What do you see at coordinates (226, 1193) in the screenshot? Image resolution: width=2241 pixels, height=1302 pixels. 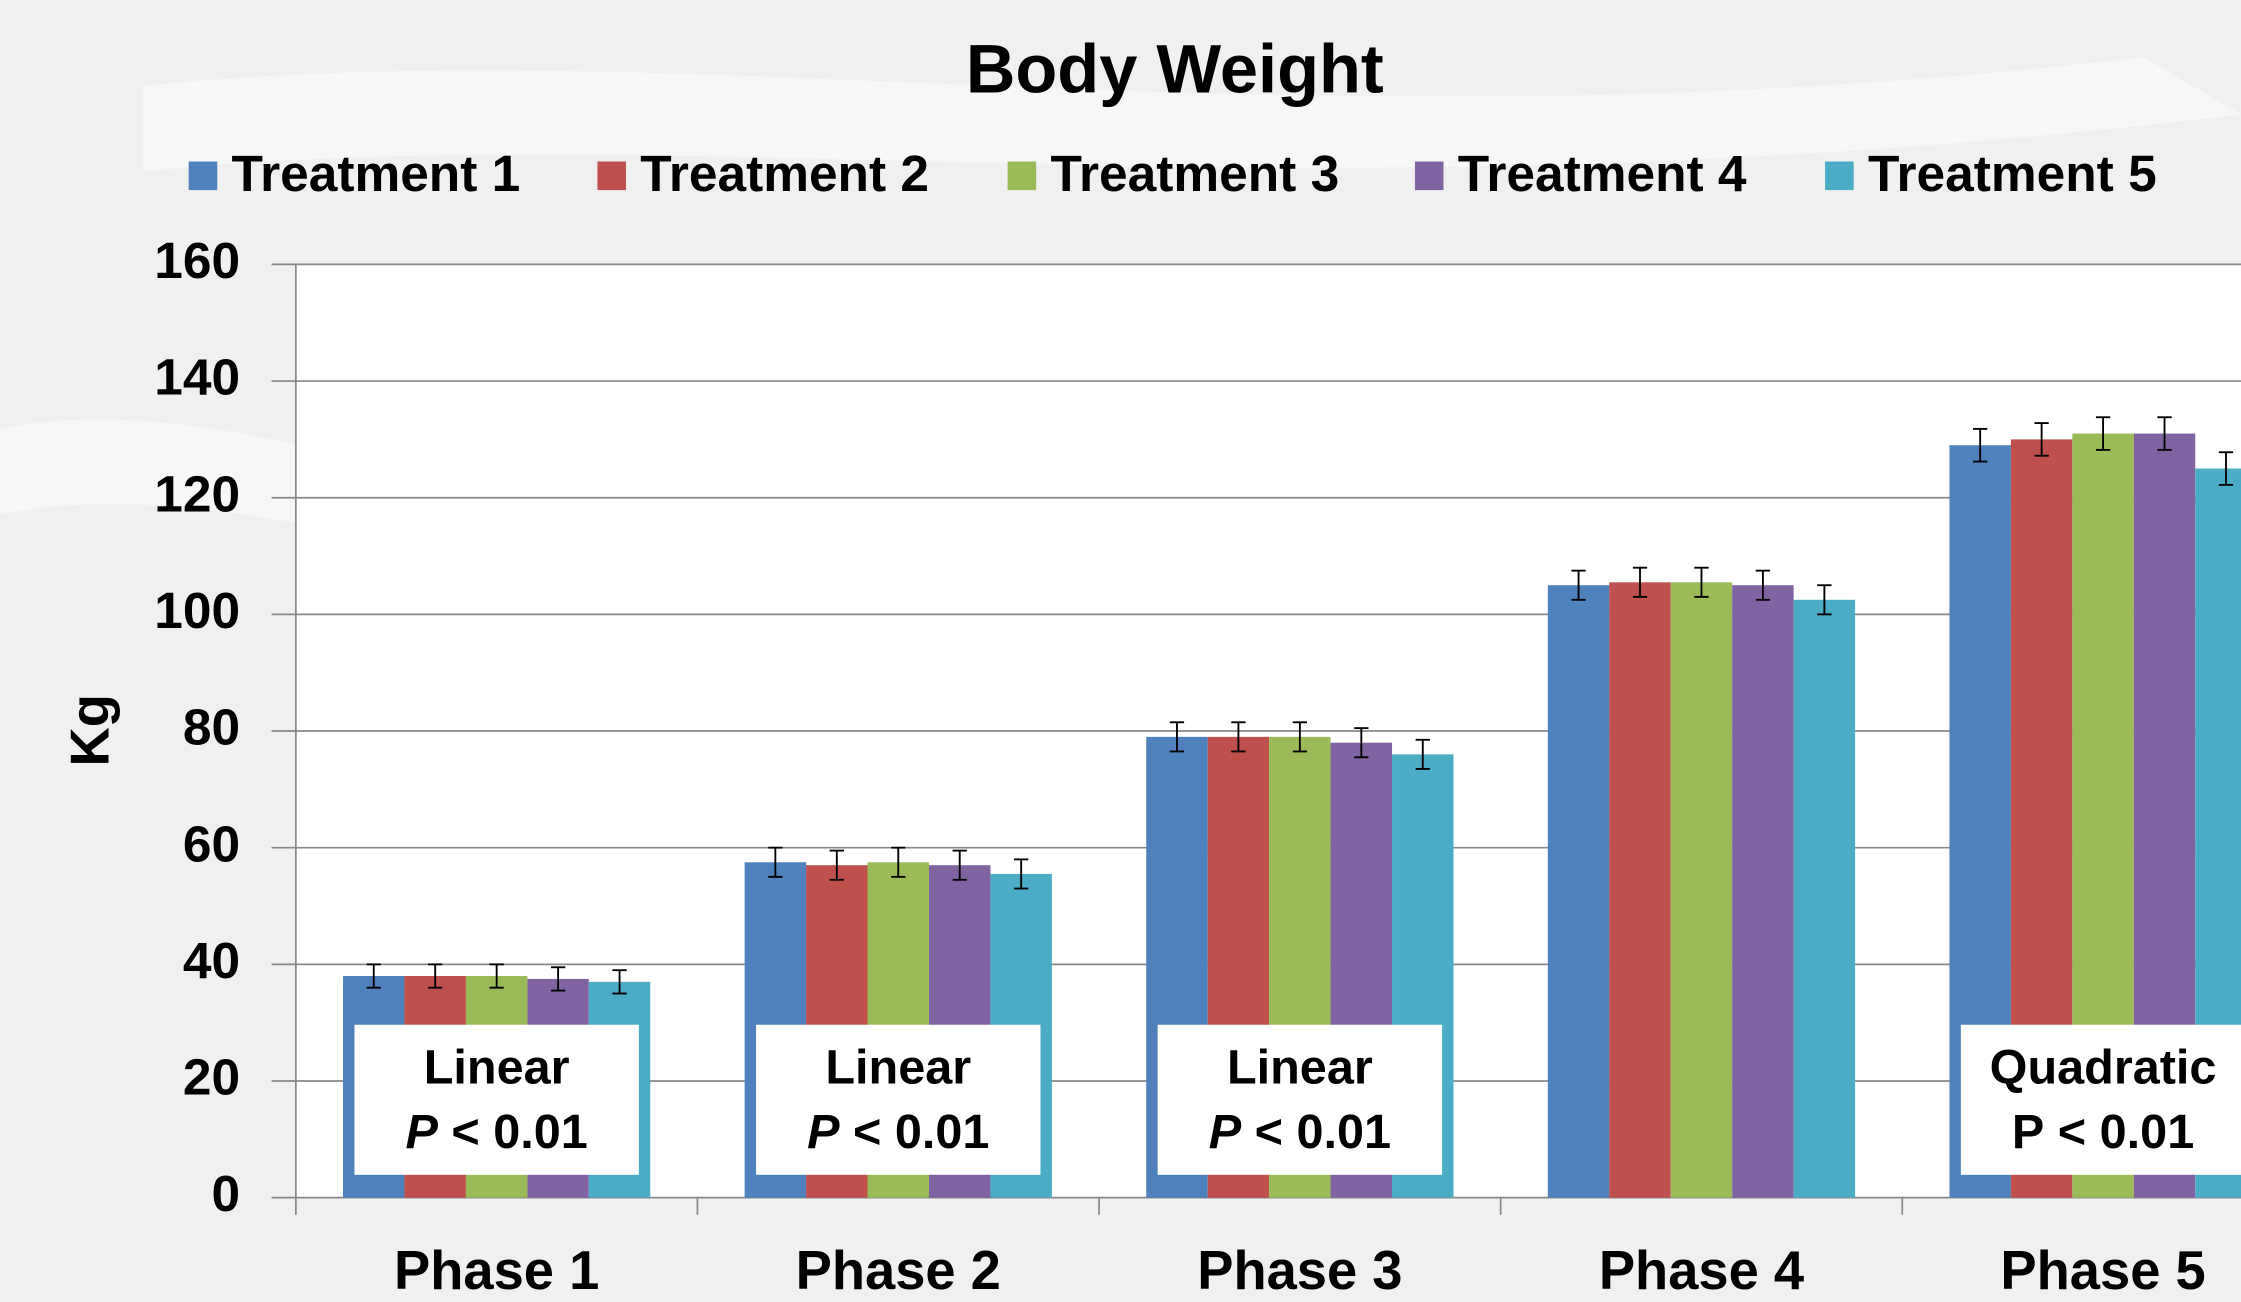 I see `y-tick-label: 0` at bounding box center [226, 1193].